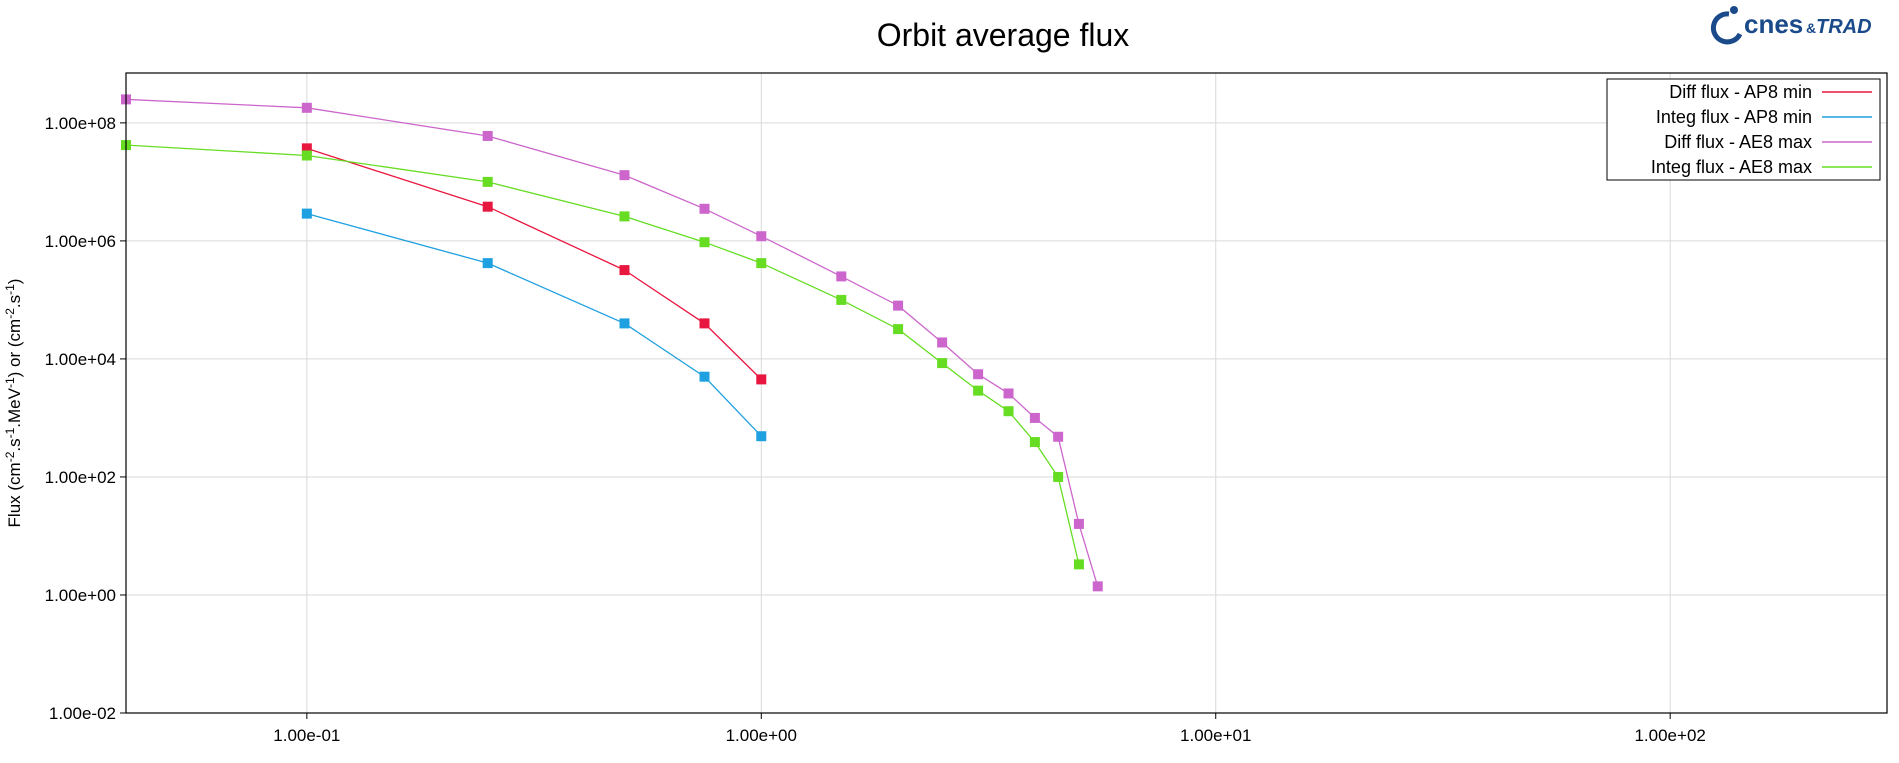 Image resolution: width=1899 pixels, height=763 pixels. I want to click on legend-entry: Diff flux - AE8 max, so click(1738, 142).